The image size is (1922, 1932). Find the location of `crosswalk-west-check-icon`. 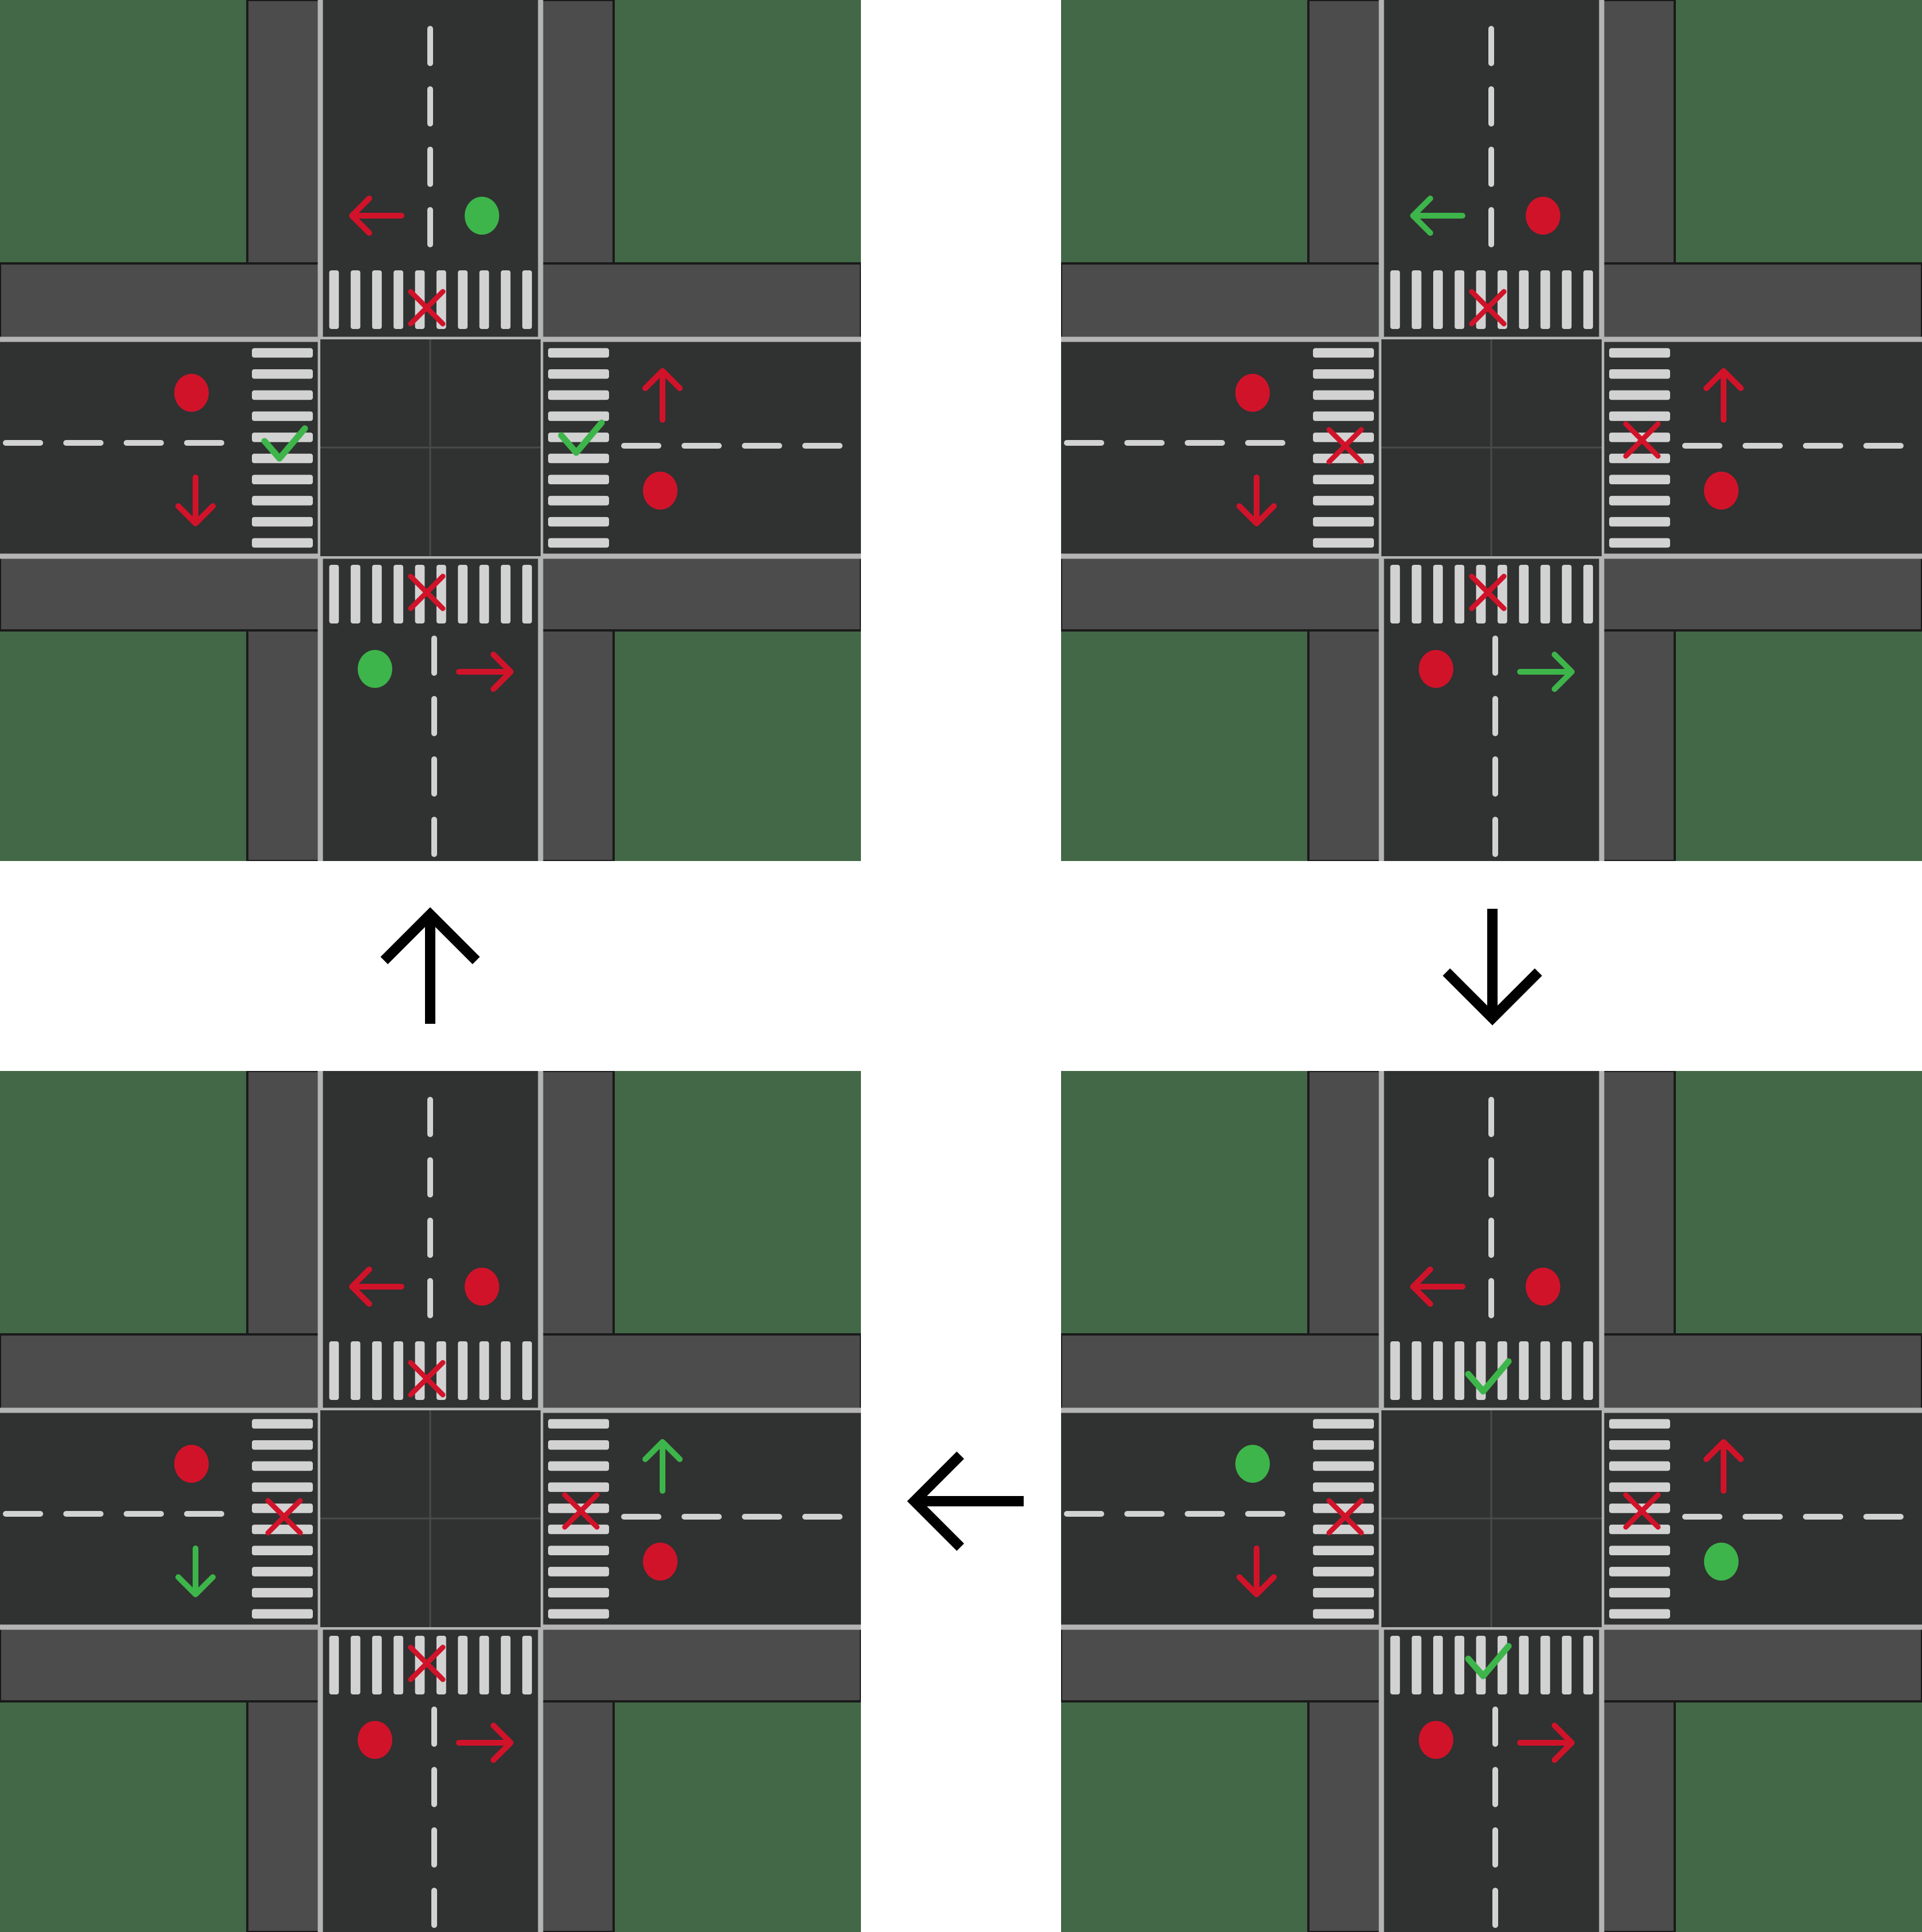

crosswalk-west-check-icon is located at coordinates (284, 443).